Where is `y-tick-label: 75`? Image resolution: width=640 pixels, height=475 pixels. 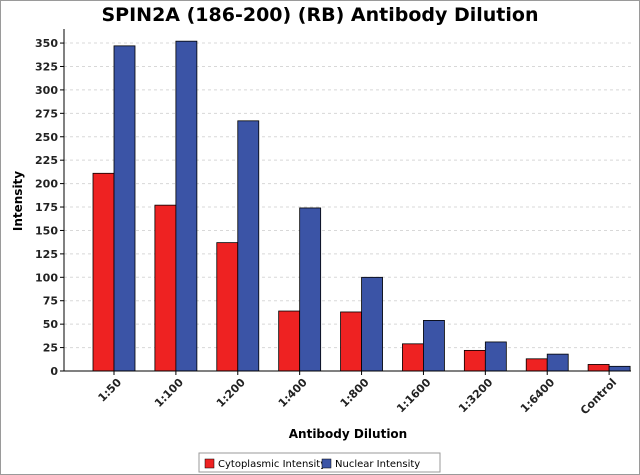 y-tick-label: 75 is located at coordinates (50, 301).